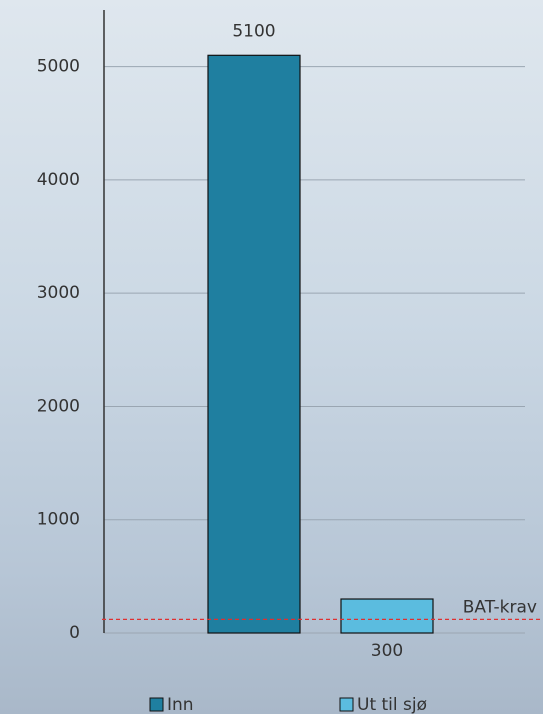  What do you see at coordinates (387, 651) in the screenshot?
I see `data-label: 300` at bounding box center [387, 651].